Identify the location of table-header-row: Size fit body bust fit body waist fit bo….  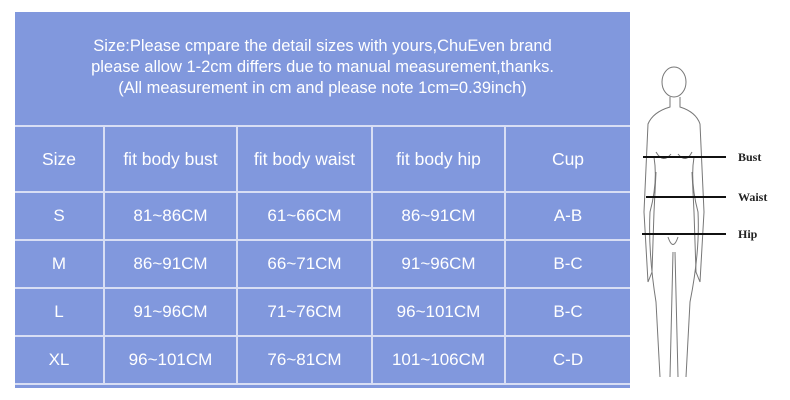
(322, 159).